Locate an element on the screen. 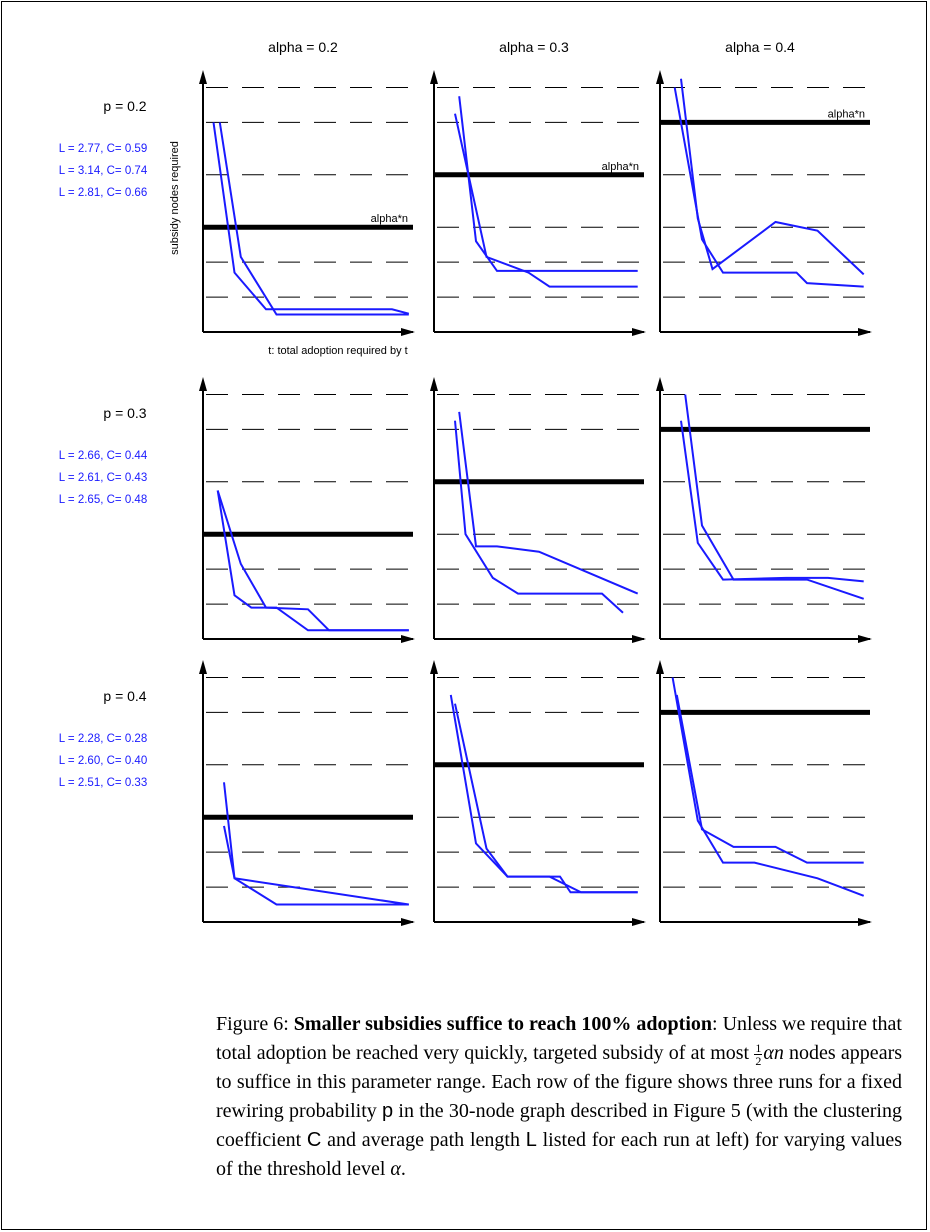 Image resolution: width=930 pixels, height=1232 pixels. run-stat-label: L = 2.65, C= 0.48 is located at coordinates (103, 500).